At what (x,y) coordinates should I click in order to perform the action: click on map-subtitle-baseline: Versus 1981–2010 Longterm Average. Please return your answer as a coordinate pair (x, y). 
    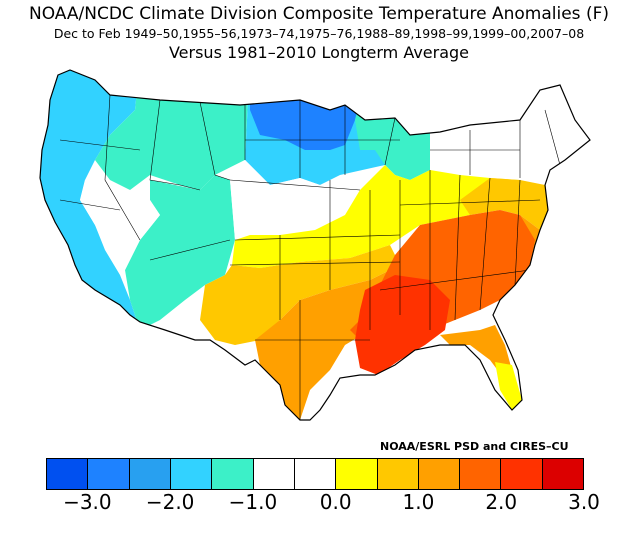
    Looking at the image, I should click on (319, 52).